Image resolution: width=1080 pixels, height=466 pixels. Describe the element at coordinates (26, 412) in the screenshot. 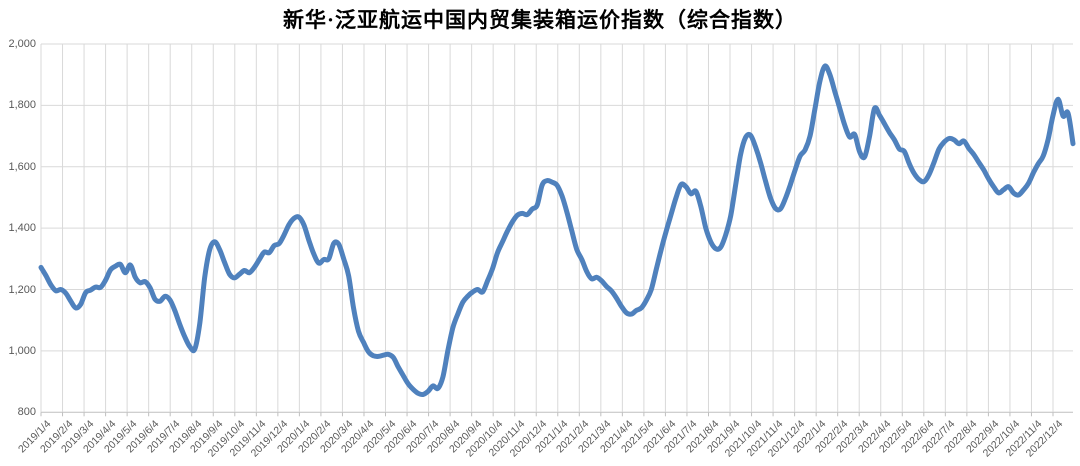

I see `y-axis-tick-label: 800` at that location.